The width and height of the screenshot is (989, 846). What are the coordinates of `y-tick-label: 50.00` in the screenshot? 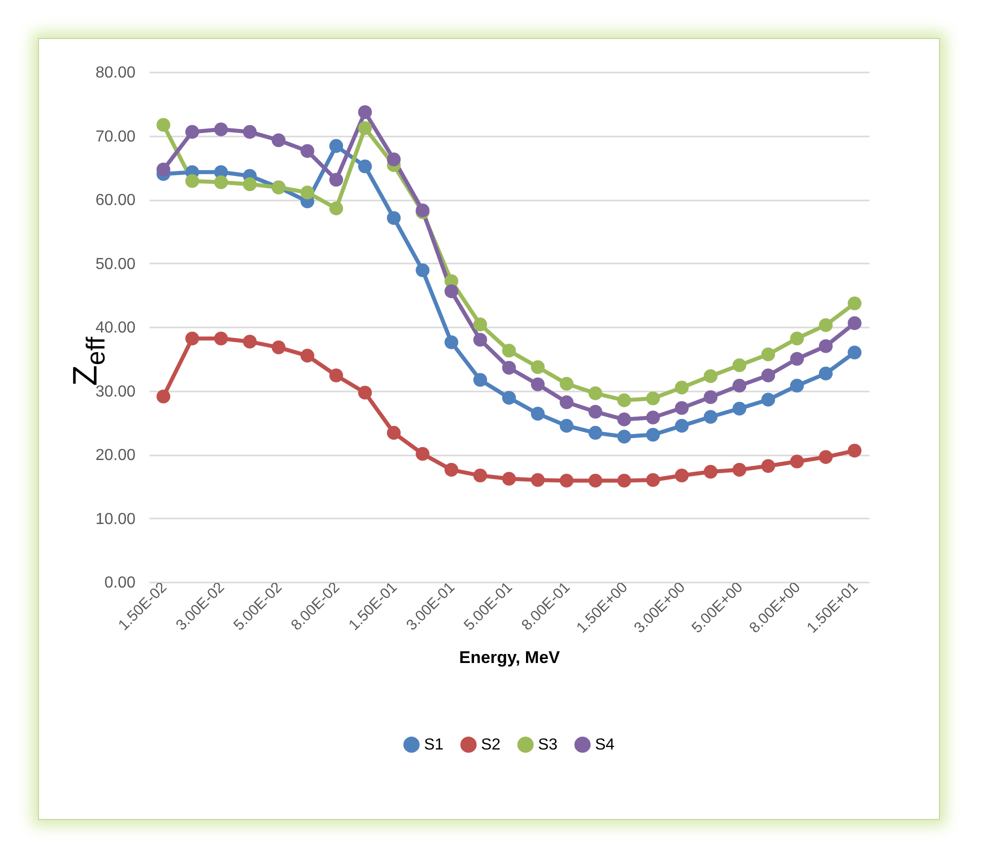 It's located at (115, 264).